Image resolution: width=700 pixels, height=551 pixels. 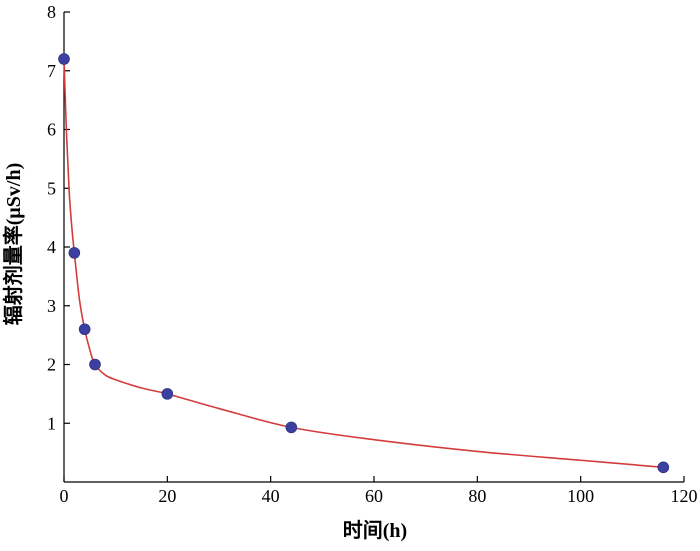 What do you see at coordinates (51, 423) in the screenshot?
I see `y-tick-label: 1` at bounding box center [51, 423].